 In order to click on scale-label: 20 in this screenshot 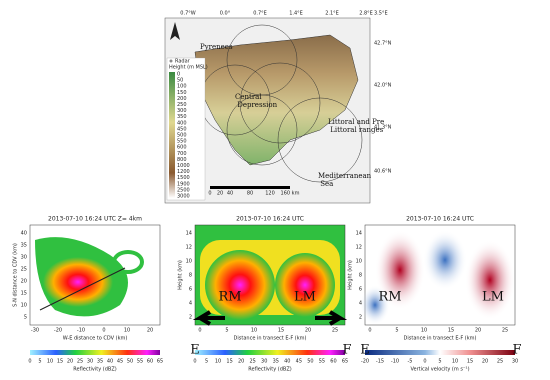, I will do `click(220, 194)`.